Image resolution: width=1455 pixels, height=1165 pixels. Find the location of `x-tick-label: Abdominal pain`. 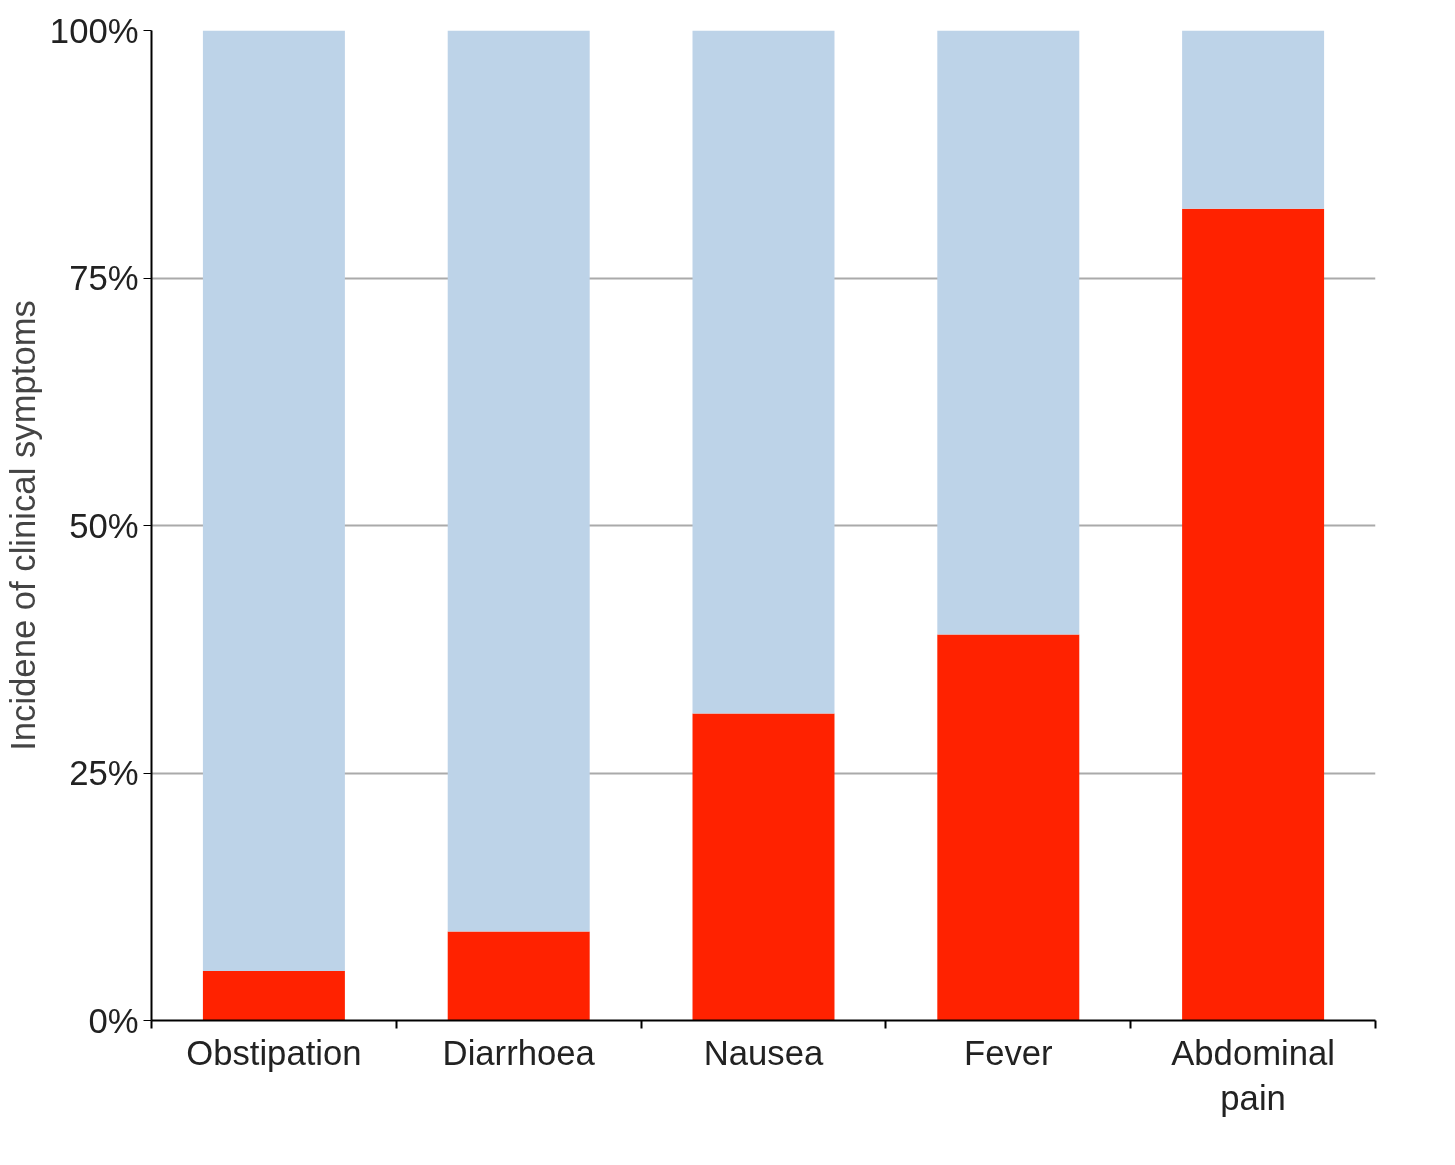

x-tick-label: Abdominal pain is located at coordinates (1253, 1075).